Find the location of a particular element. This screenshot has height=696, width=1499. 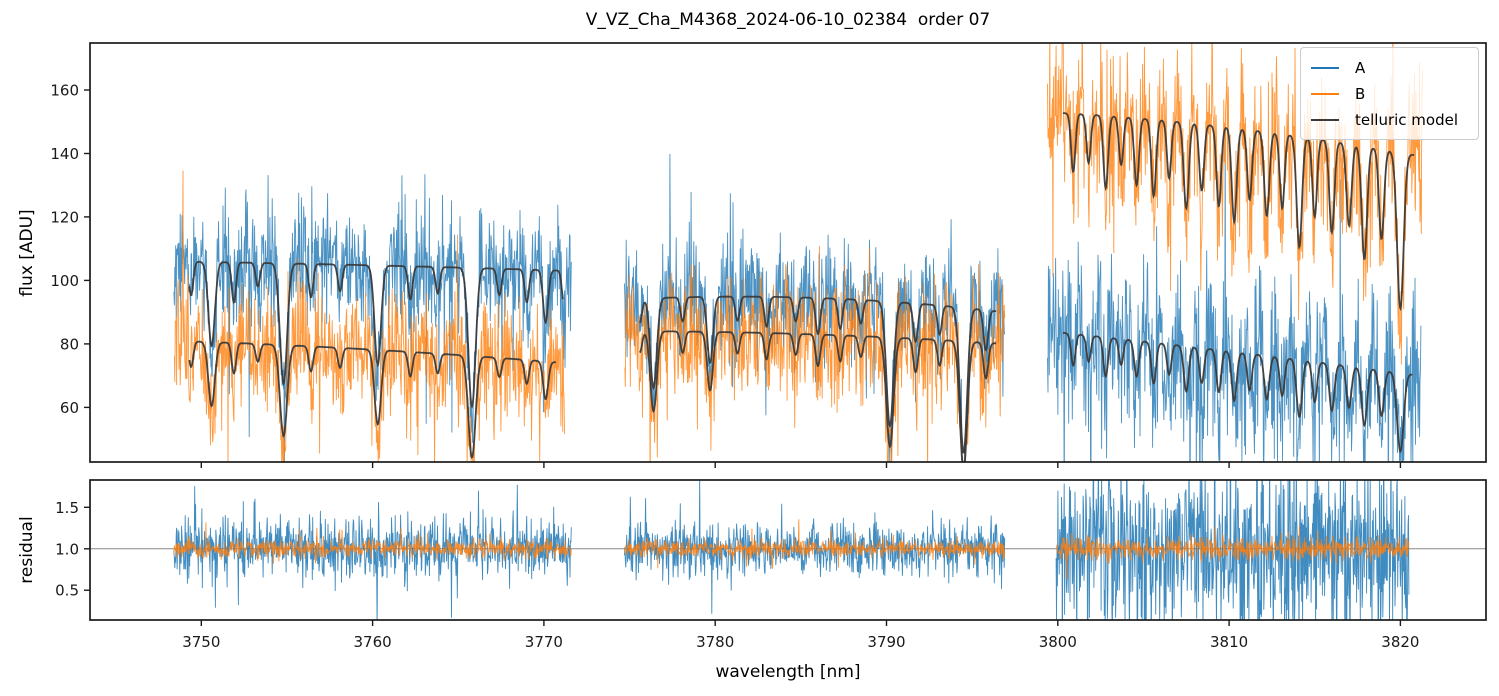

flux-tick-label: 140 is located at coordinates (64, 154).